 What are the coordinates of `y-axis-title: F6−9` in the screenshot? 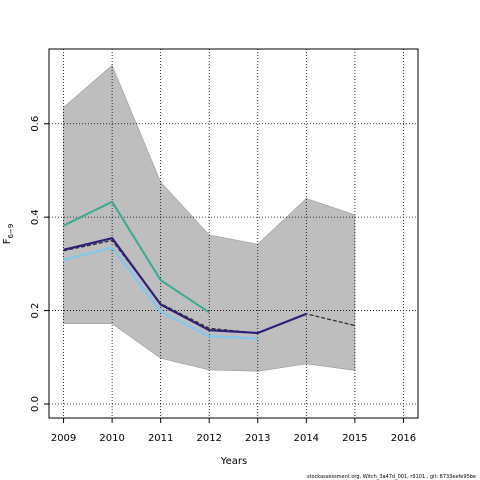 It's located at (8, 234).